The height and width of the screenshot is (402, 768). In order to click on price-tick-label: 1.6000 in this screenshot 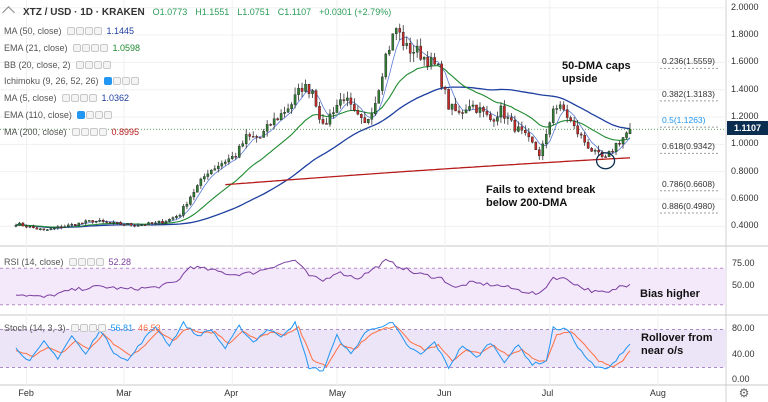, I will do `click(745, 61)`.